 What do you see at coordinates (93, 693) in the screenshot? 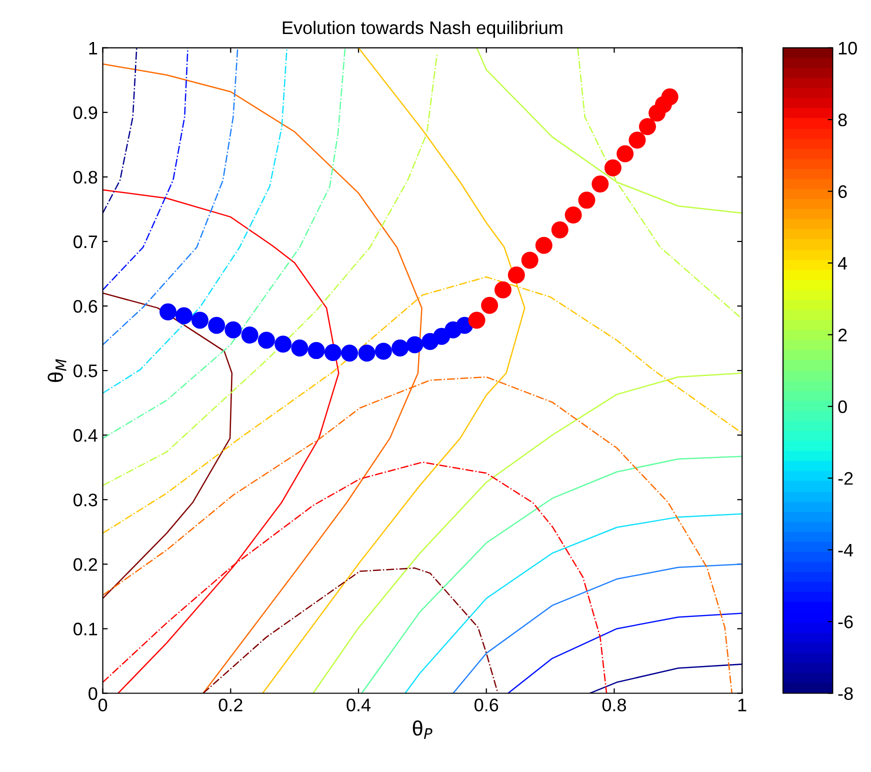
I see `y-tick-label: 0` at bounding box center [93, 693].